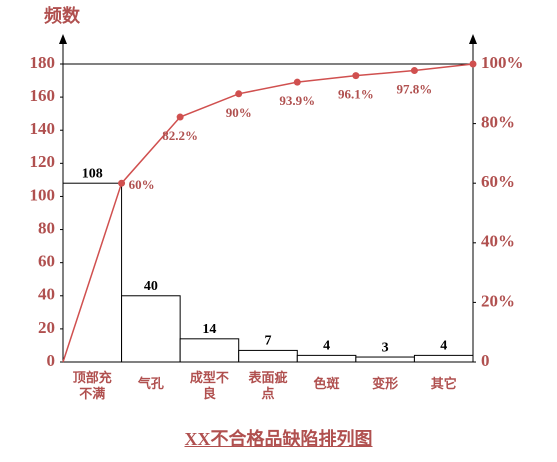 The width and height of the screenshot is (557, 462). I want to click on y-tick-label: 80, so click(46, 227).